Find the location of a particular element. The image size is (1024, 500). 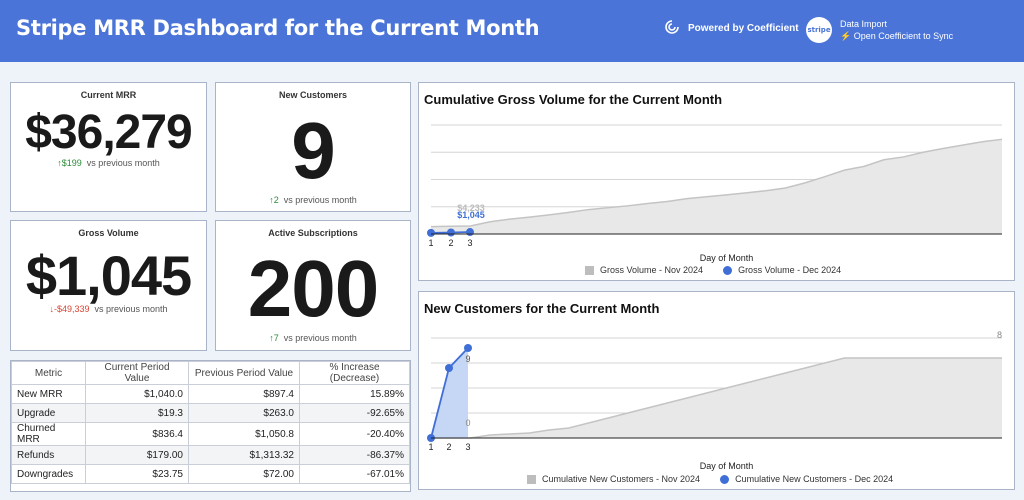

percent-change-cell: -67.01% is located at coordinates (354, 474).